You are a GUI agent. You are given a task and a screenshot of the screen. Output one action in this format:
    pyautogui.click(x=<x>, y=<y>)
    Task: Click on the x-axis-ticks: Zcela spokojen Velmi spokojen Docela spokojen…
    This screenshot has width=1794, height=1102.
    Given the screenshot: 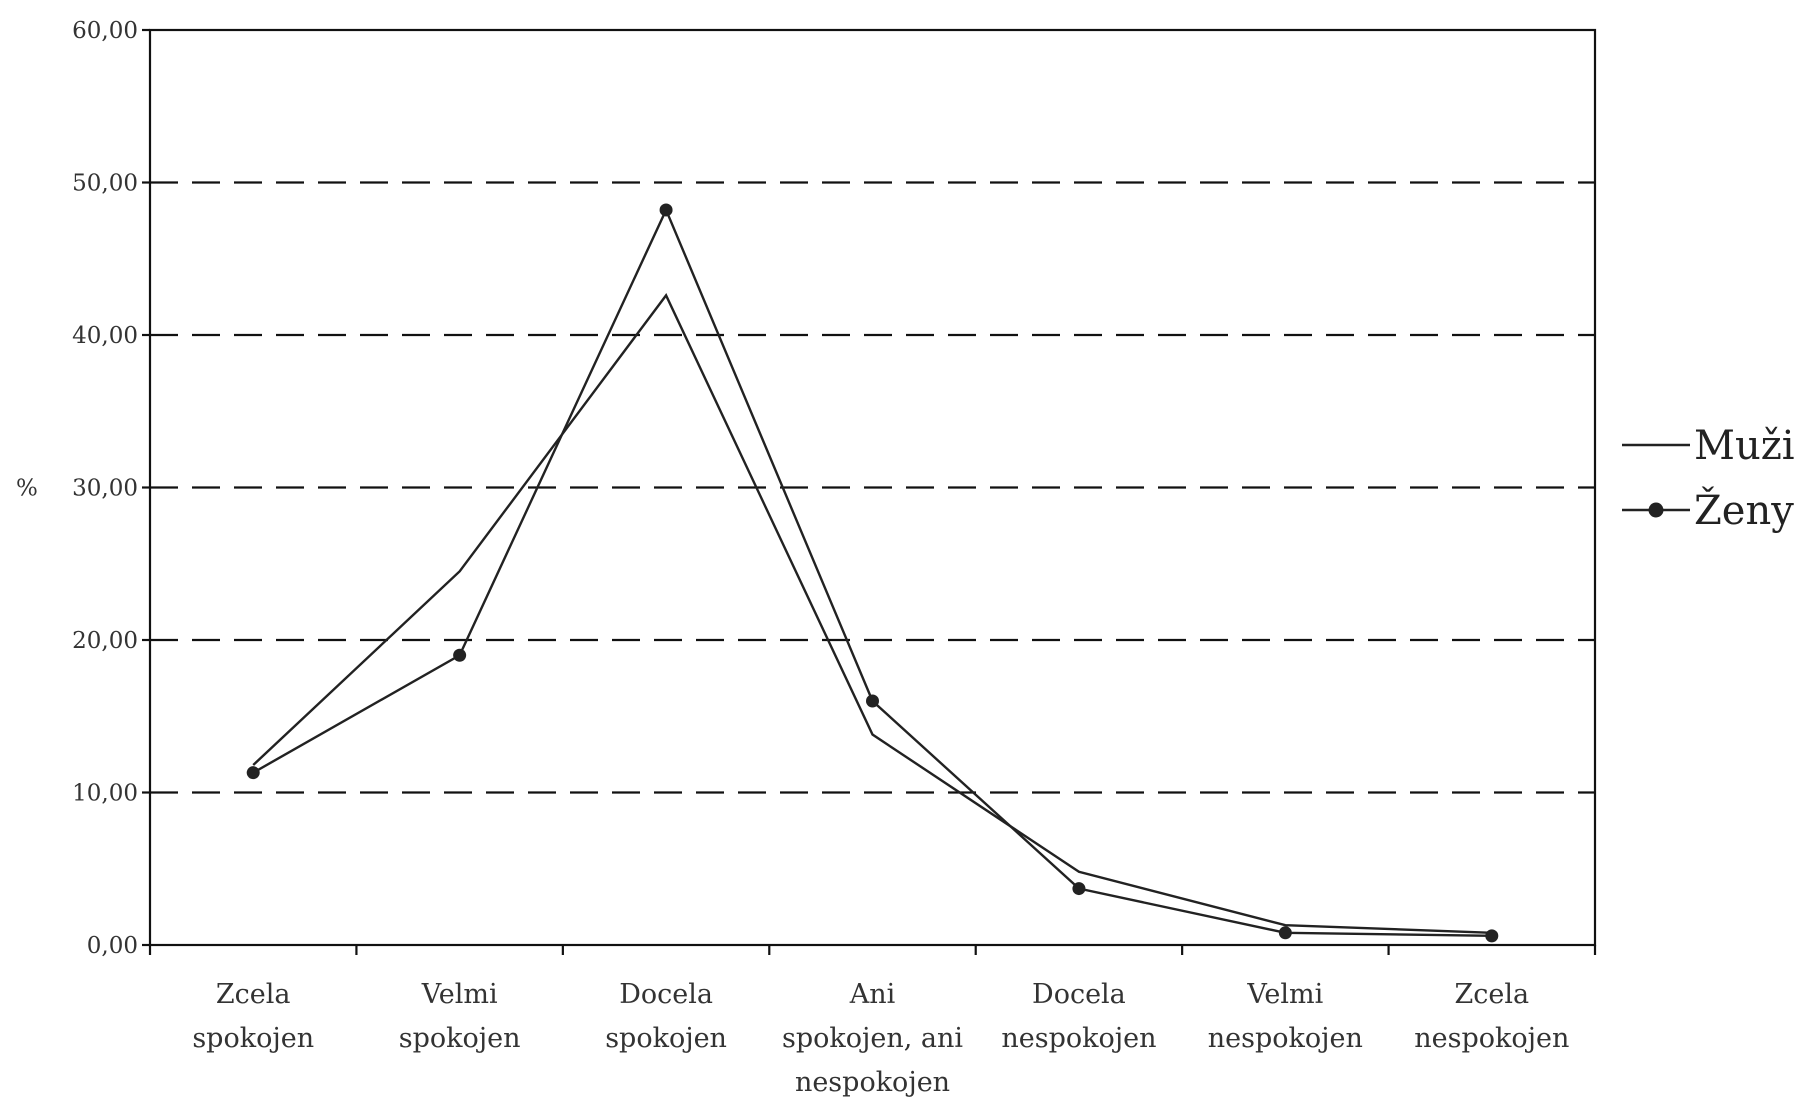 What is the action you would take?
    pyautogui.click(x=872, y=1021)
    